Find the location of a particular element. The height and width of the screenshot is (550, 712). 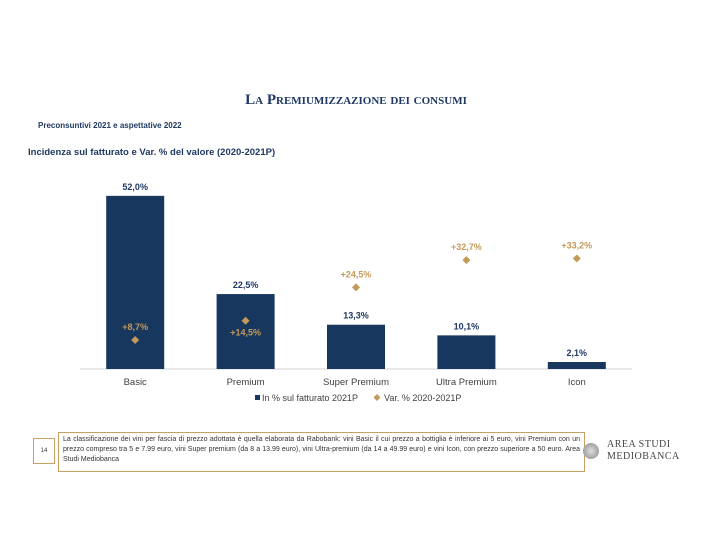

bar-label: 13,3% is located at coordinates (356, 316).